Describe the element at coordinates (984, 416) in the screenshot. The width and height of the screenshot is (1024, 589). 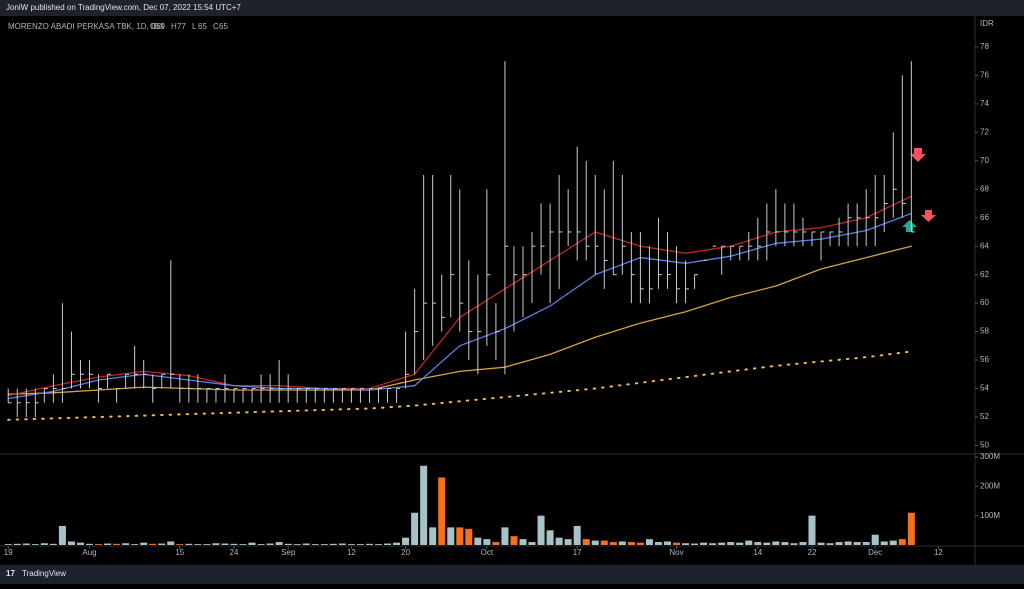
I see `y-tick-label: 52` at that location.